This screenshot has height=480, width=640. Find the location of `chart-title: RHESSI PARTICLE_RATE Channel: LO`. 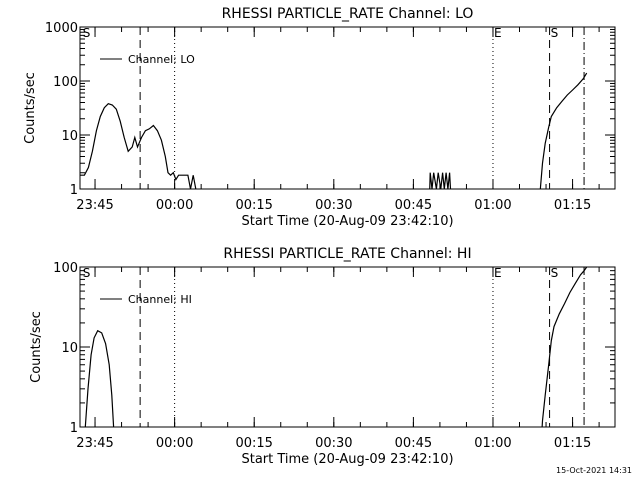

chart-title: RHESSI PARTICLE_RATE Channel: LO is located at coordinates (348, 14).